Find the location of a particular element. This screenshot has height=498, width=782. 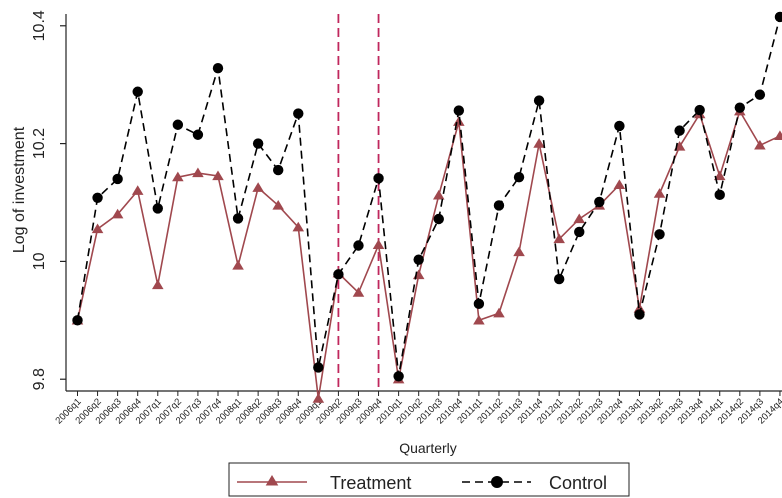

y-axis-label: Log of investment is located at coordinates (19, 189).